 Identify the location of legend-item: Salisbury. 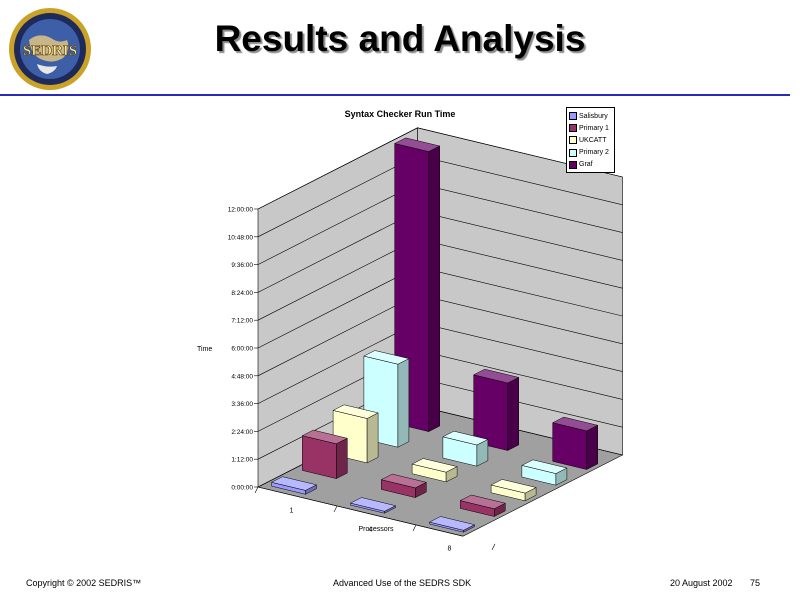
(590, 116).